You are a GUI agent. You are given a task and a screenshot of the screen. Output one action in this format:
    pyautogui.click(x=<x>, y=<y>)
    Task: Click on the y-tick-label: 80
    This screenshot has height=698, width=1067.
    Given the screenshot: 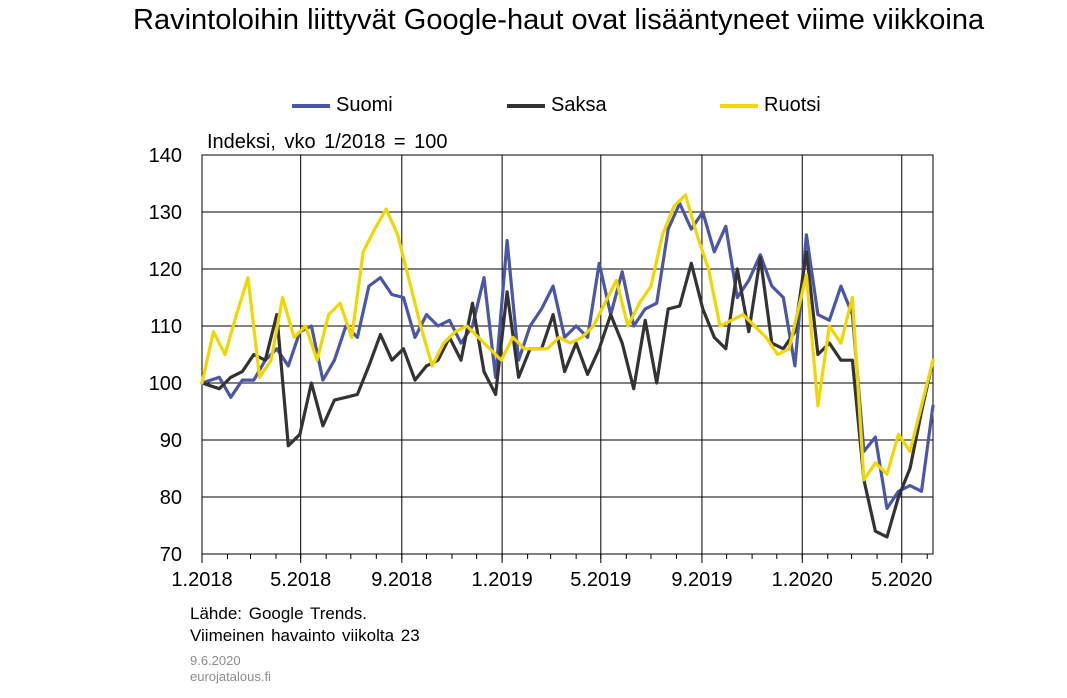 What is the action you would take?
    pyautogui.click(x=171, y=498)
    